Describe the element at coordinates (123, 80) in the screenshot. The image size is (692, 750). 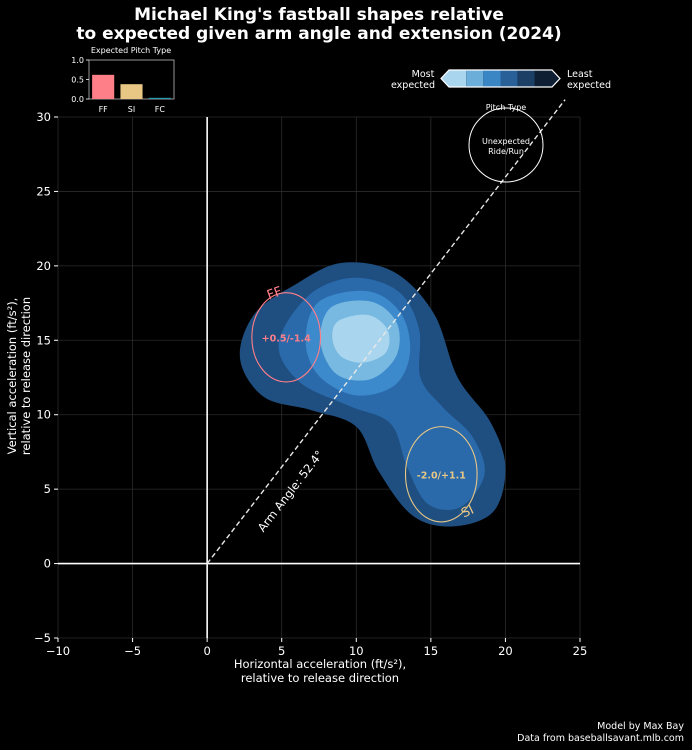
I see `expected-pitch-type-inset: Expected Pitch Type 0.0 0.5 1.0 FF SI FC` at that location.